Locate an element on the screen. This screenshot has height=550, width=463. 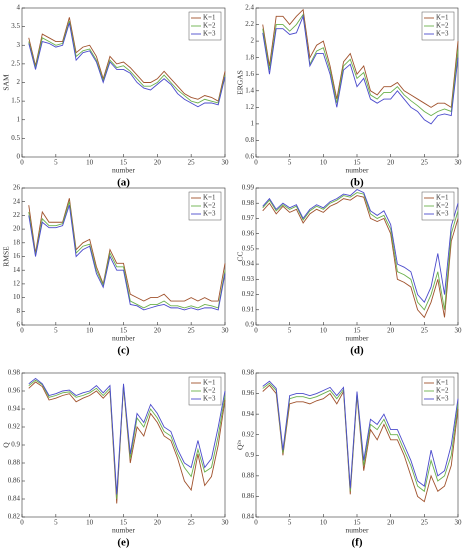
y-tick-label: 24 is located at coordinates (17, 201).